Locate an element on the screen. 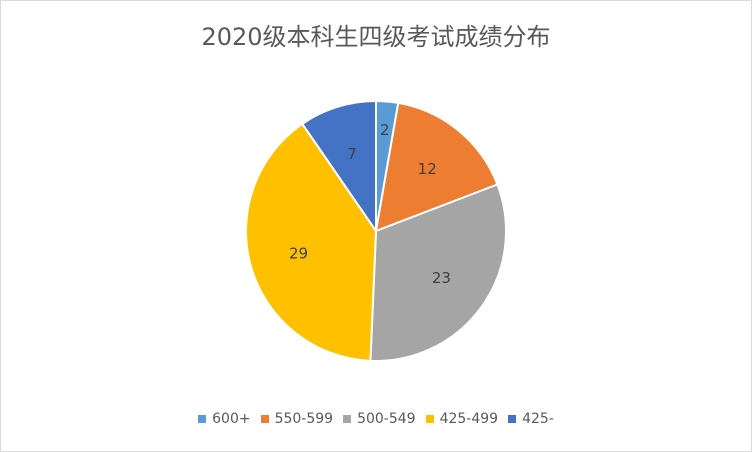 The width and height of the screenshot is (752, 452). legend-label: 425-499 is located at coordinates (469, 419).